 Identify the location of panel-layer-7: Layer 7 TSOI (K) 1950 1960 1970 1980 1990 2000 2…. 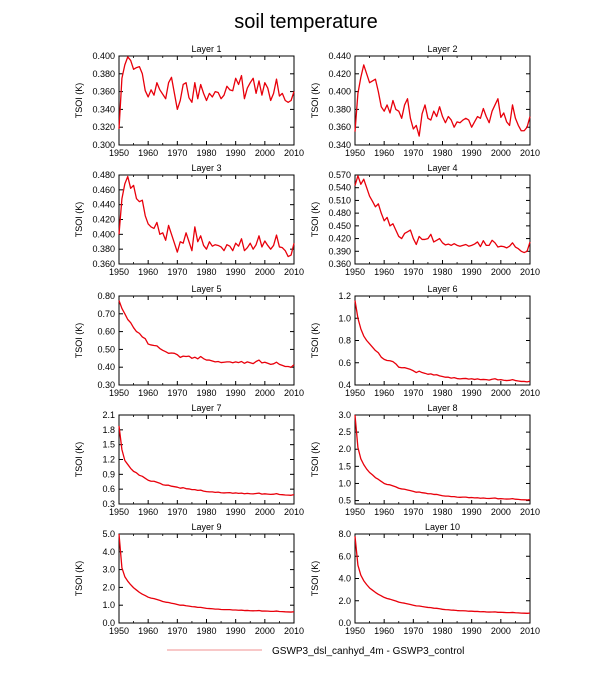
(189, 460).